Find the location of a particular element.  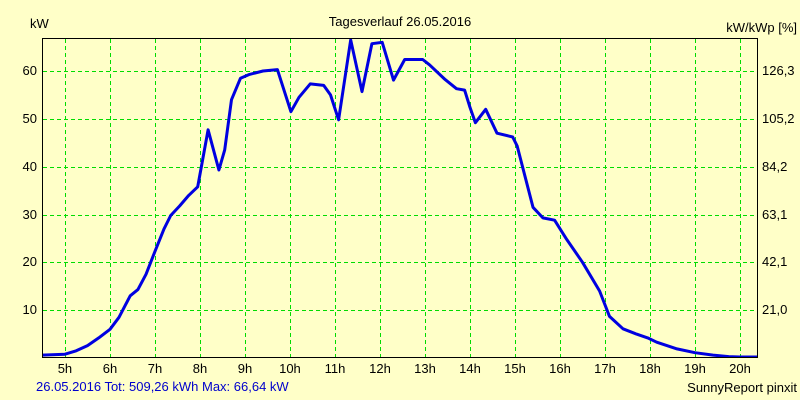

y-axis-unit-right: kW/kWp [%] is located at coordinates (761, 27).